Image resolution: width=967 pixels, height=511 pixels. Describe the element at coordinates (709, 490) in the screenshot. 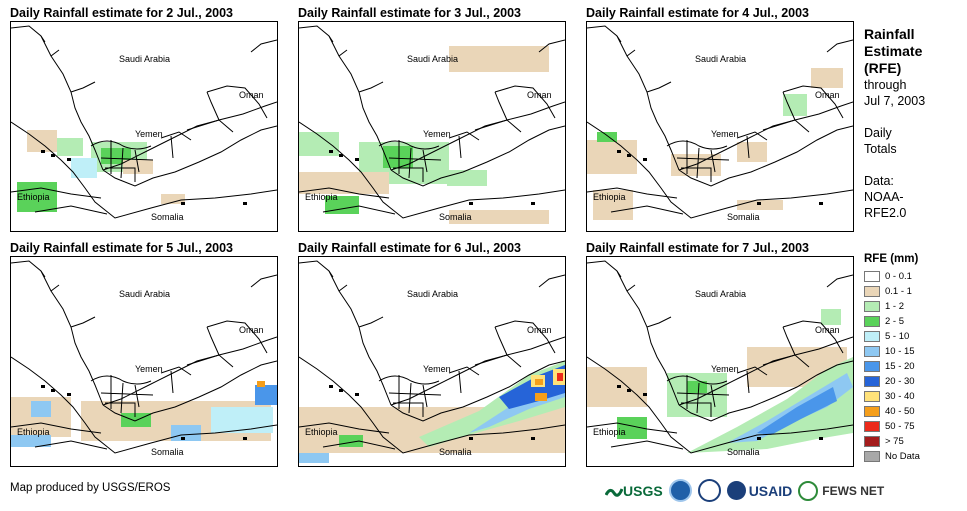

I see `state-dept-seal-icon` at that location.